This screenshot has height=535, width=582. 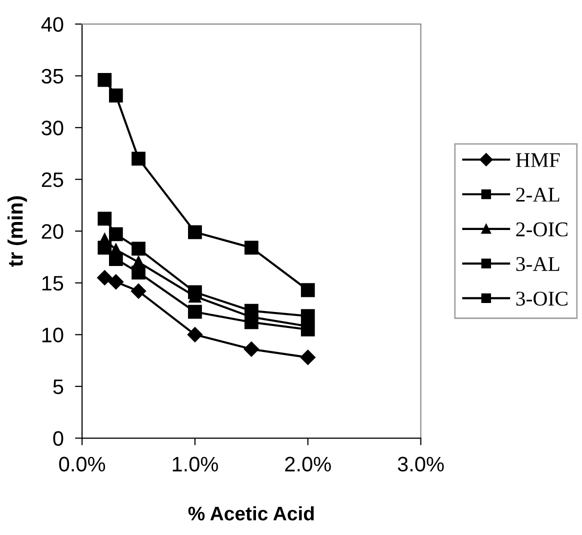 I want to click on y-tick-label: 35, so click(x=53, y=76).